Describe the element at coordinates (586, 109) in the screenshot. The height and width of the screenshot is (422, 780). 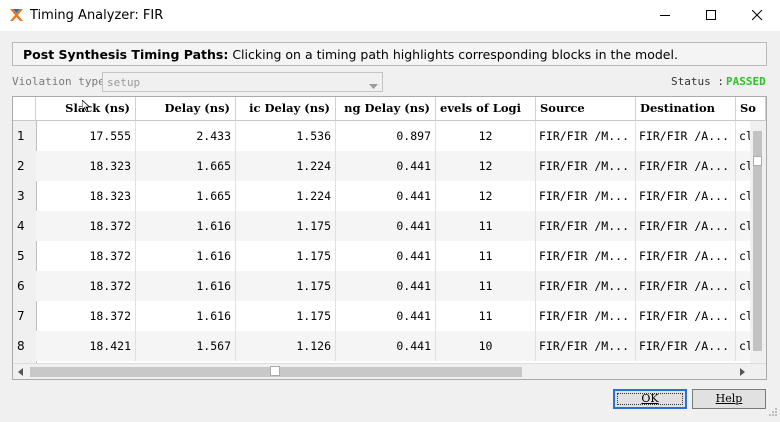
I see `header-source: Source` at that location.